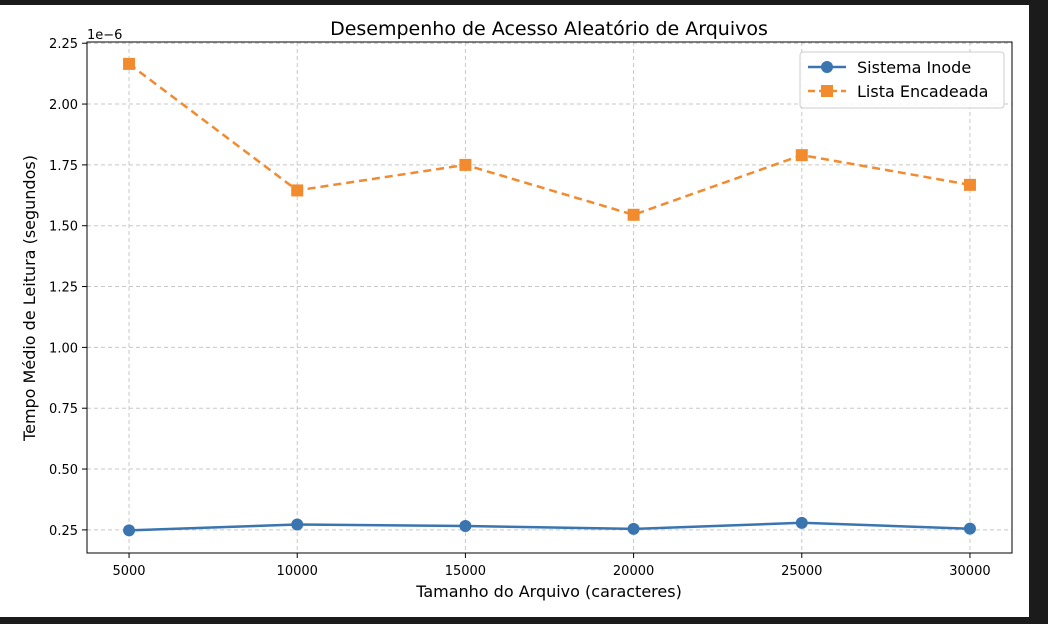  What do you see at coordinates (29, 298) in the screenshot?
I see `y-axis-label: Tempo Médio de Leitura (segundos)` at bounding box center [29, 298].